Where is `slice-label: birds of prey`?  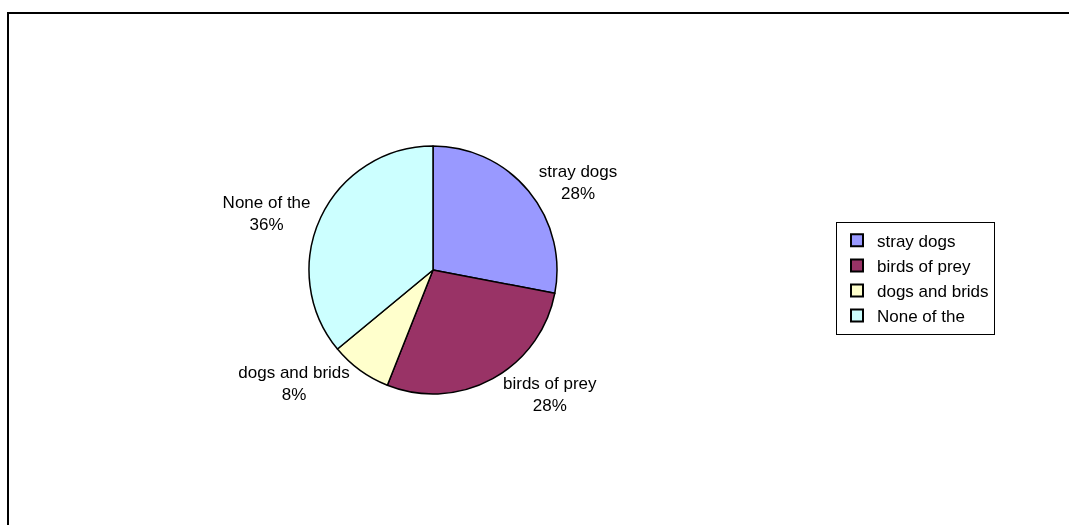 slice-label: birds of prey is located at coordinates (550, 383).